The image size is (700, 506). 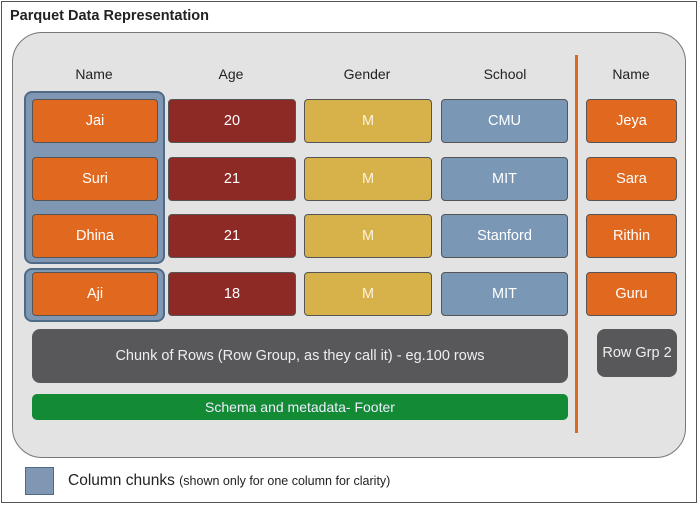 What do you see at coordinates (637, 353) in the screenshot?
I see `row-group-2-box: Row Grp 2` at bounding box center [637, 353].